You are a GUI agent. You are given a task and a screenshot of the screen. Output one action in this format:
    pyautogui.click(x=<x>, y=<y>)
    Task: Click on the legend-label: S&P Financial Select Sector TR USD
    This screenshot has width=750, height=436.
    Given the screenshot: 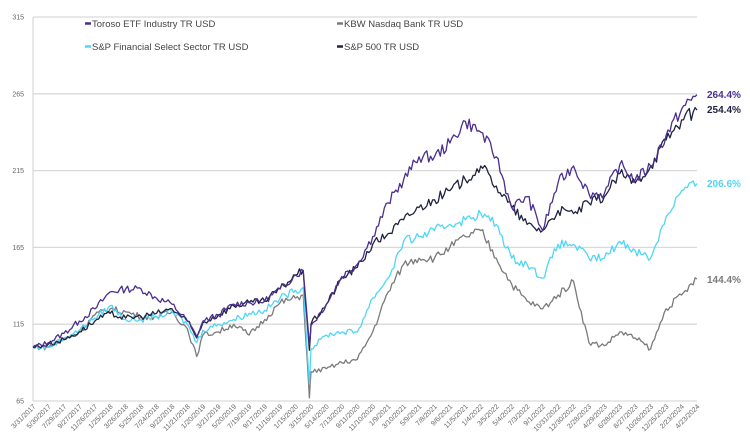 What is the action you would take?
    pyautogui.click(x=170, y=47)
    